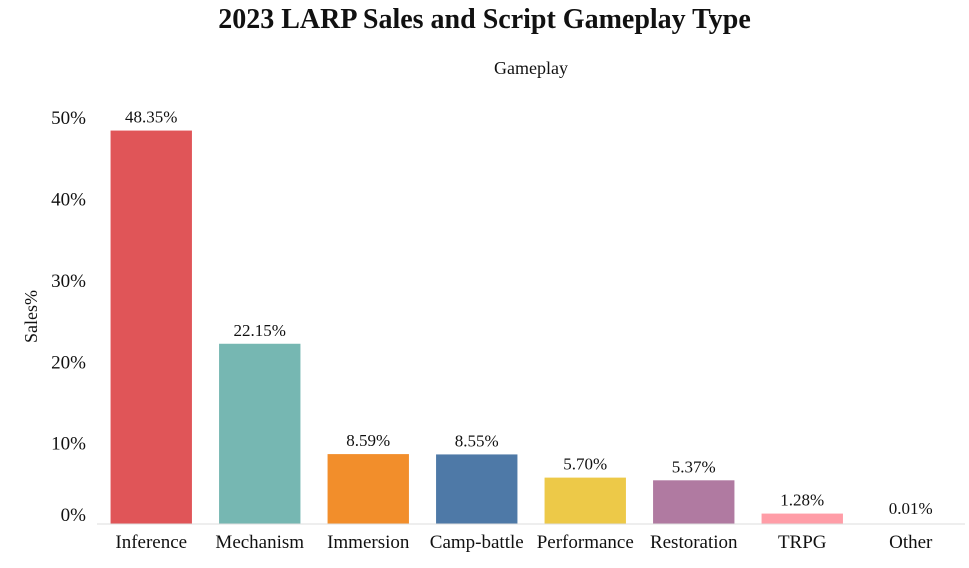  What do you see at coordinates (477, 440) in the screenshot?
I see `data-label: 8.55%` at bounding box center [477, 440].